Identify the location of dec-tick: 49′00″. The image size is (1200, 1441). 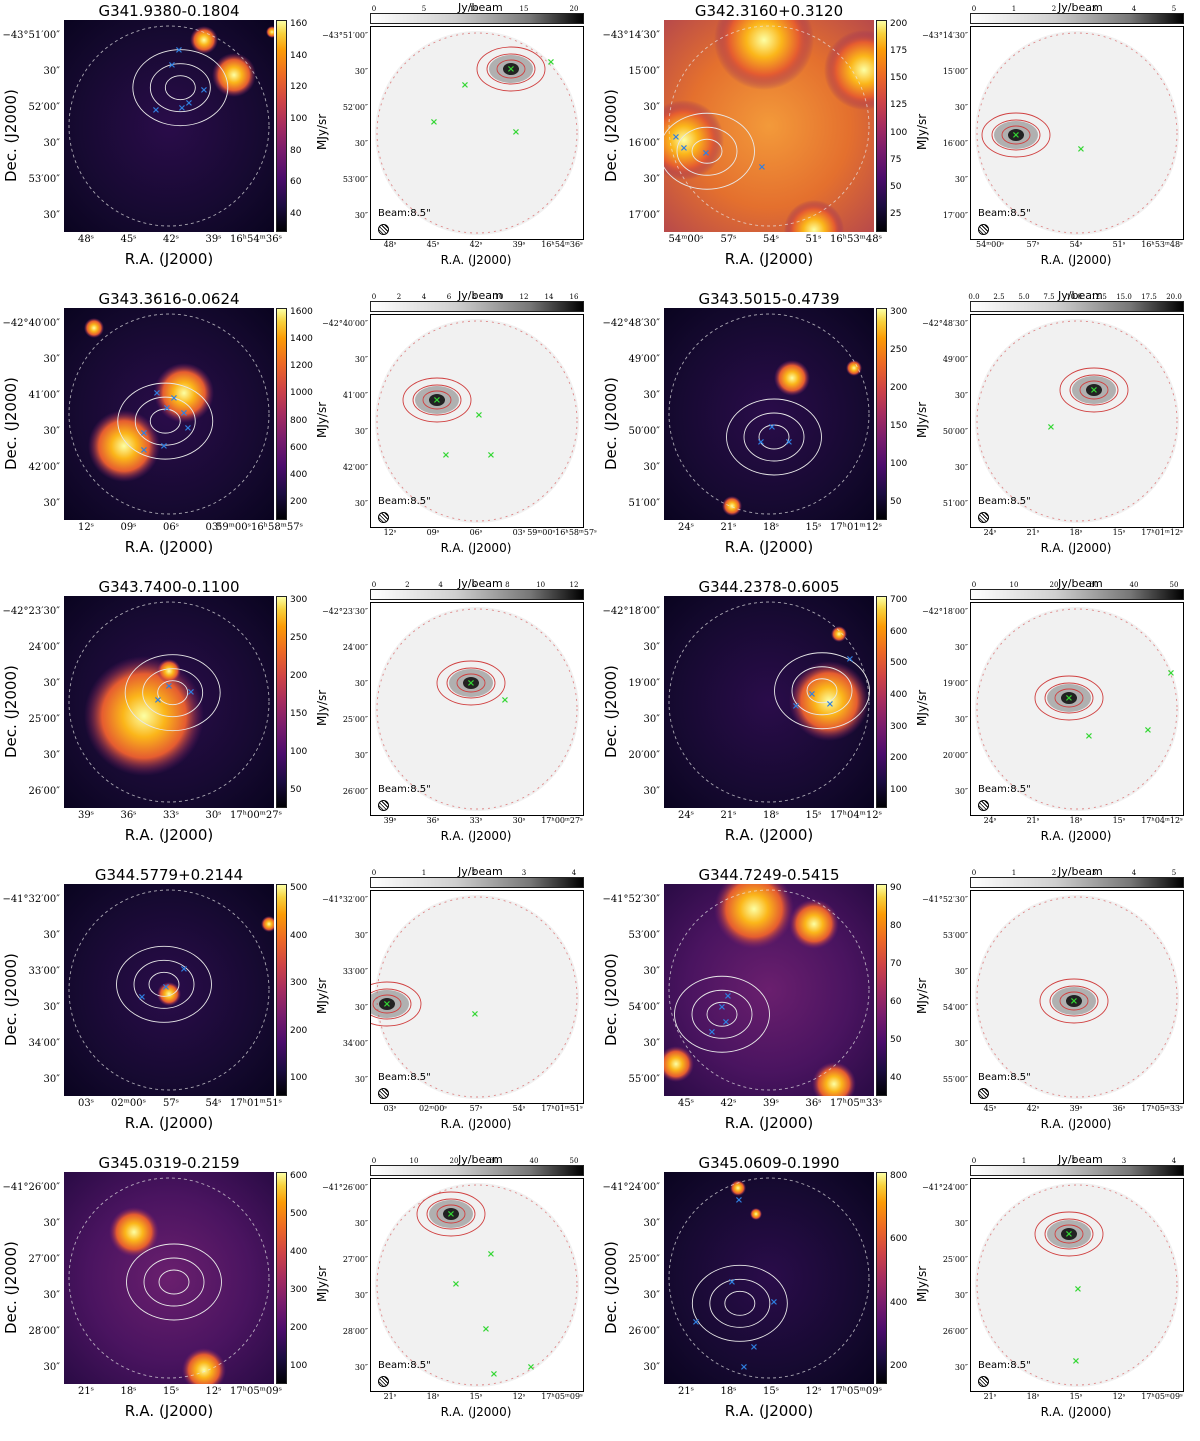
(955, 359).